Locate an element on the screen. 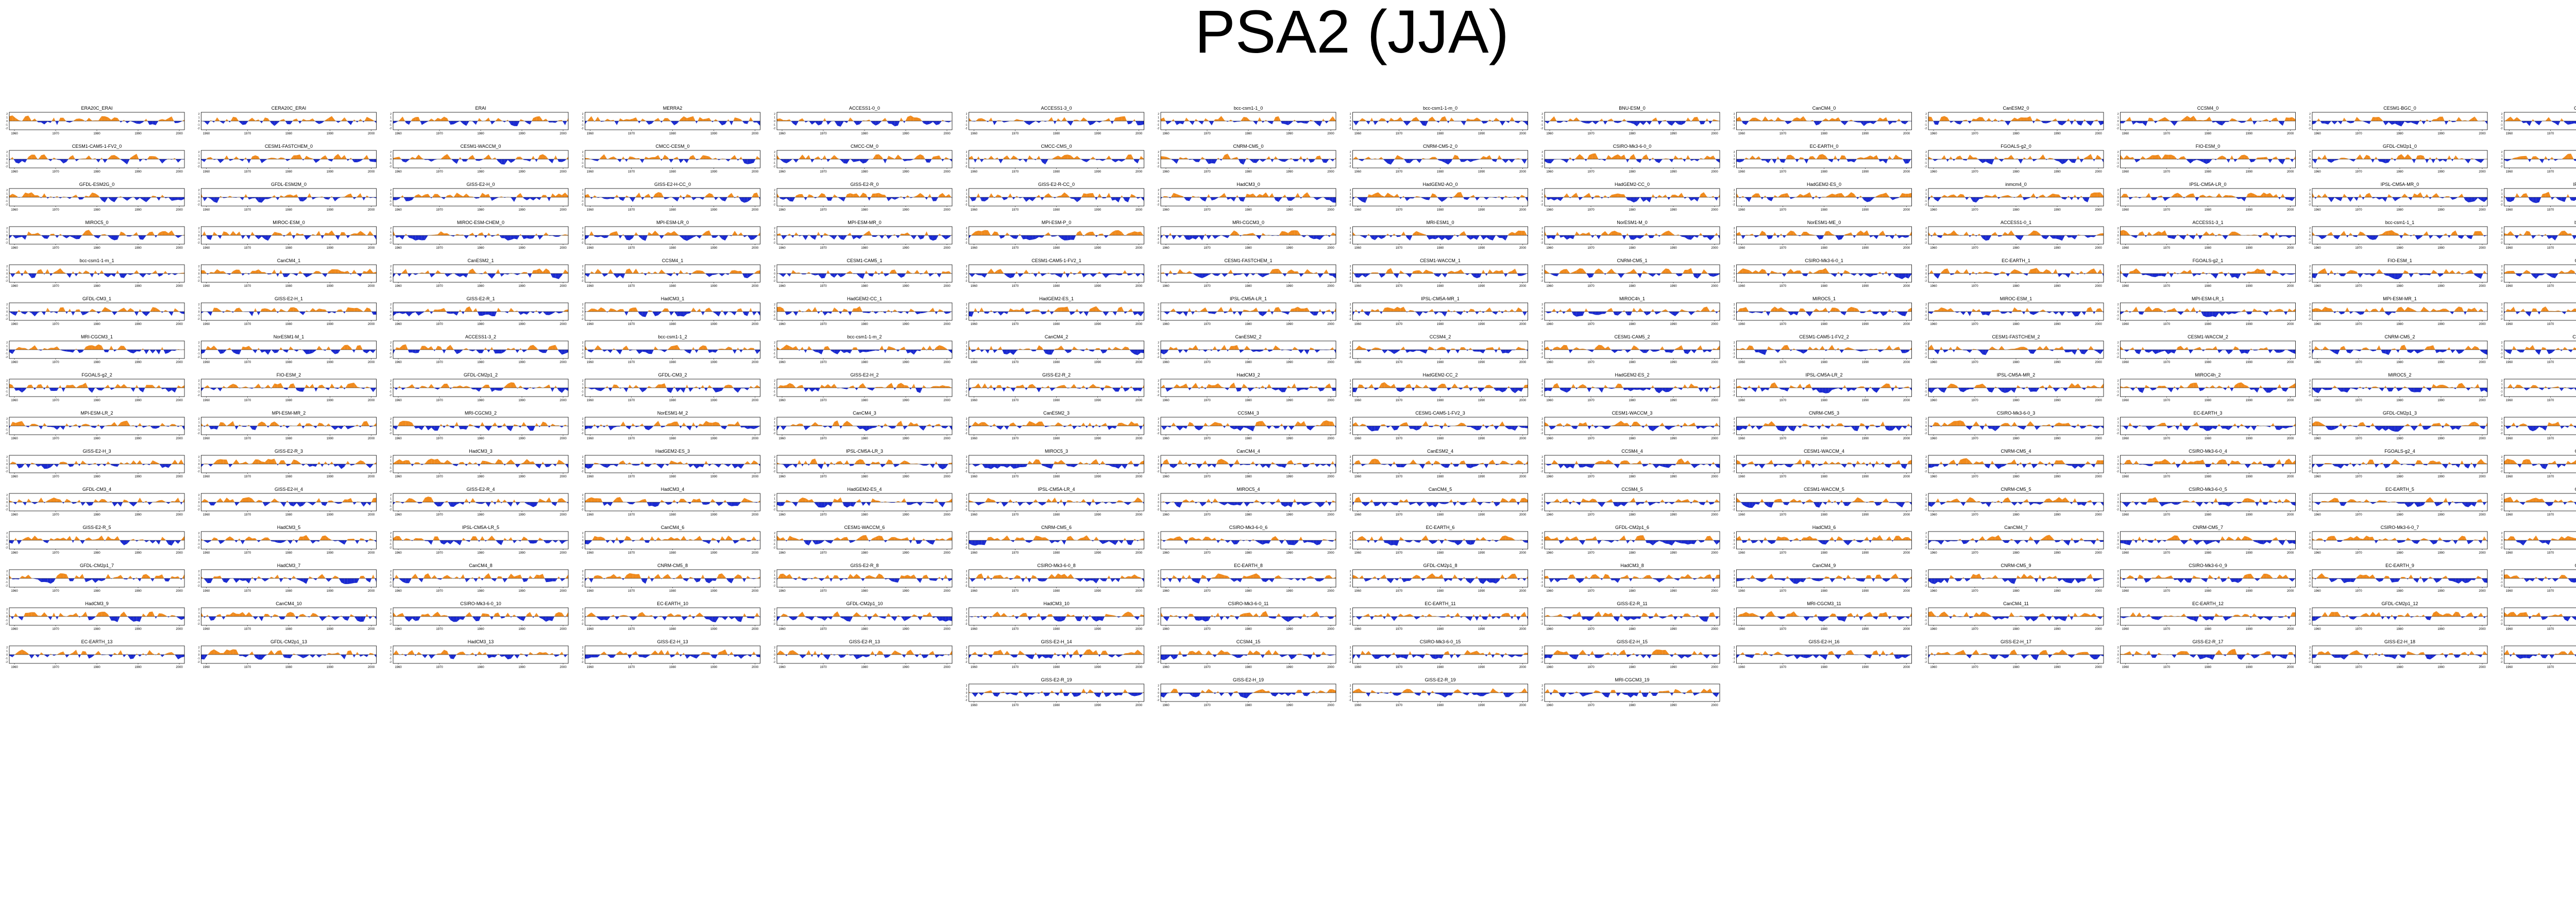 This screenshot has width=2576, height=924. x-tick-label: 1960 is located at coordinates (974, 133).